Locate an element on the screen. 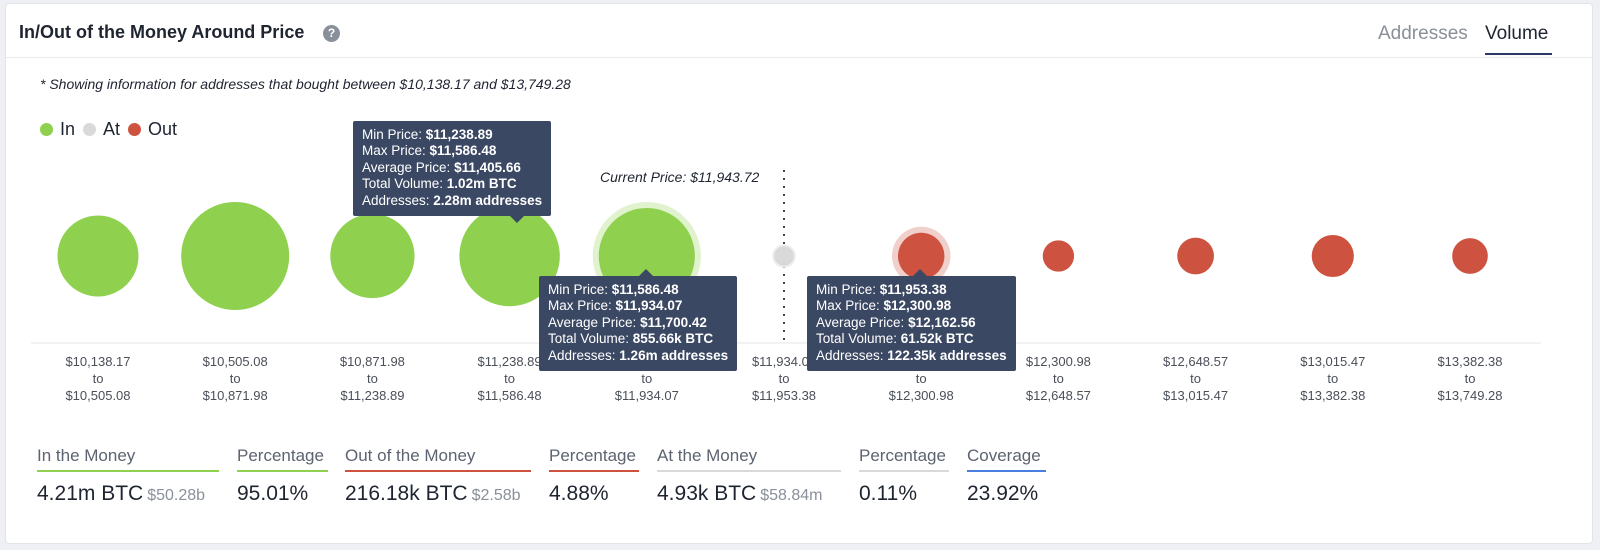 The image size is (1600, 550). summary-column: Percentage 4.88% is located at coordinates (594, 476).